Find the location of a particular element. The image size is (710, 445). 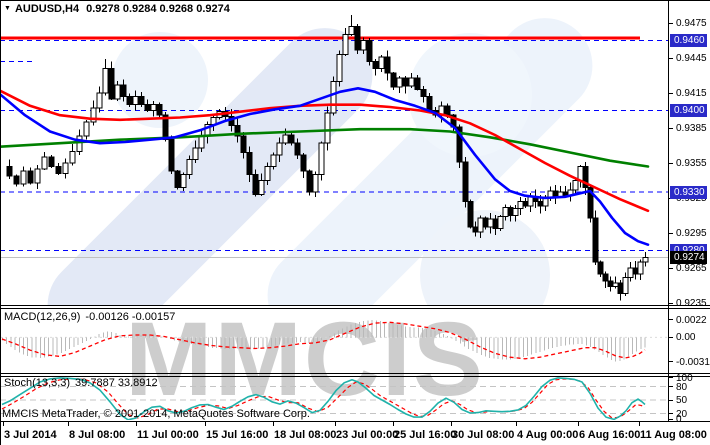

divider-macd-top is located at coordinates (355, 308).